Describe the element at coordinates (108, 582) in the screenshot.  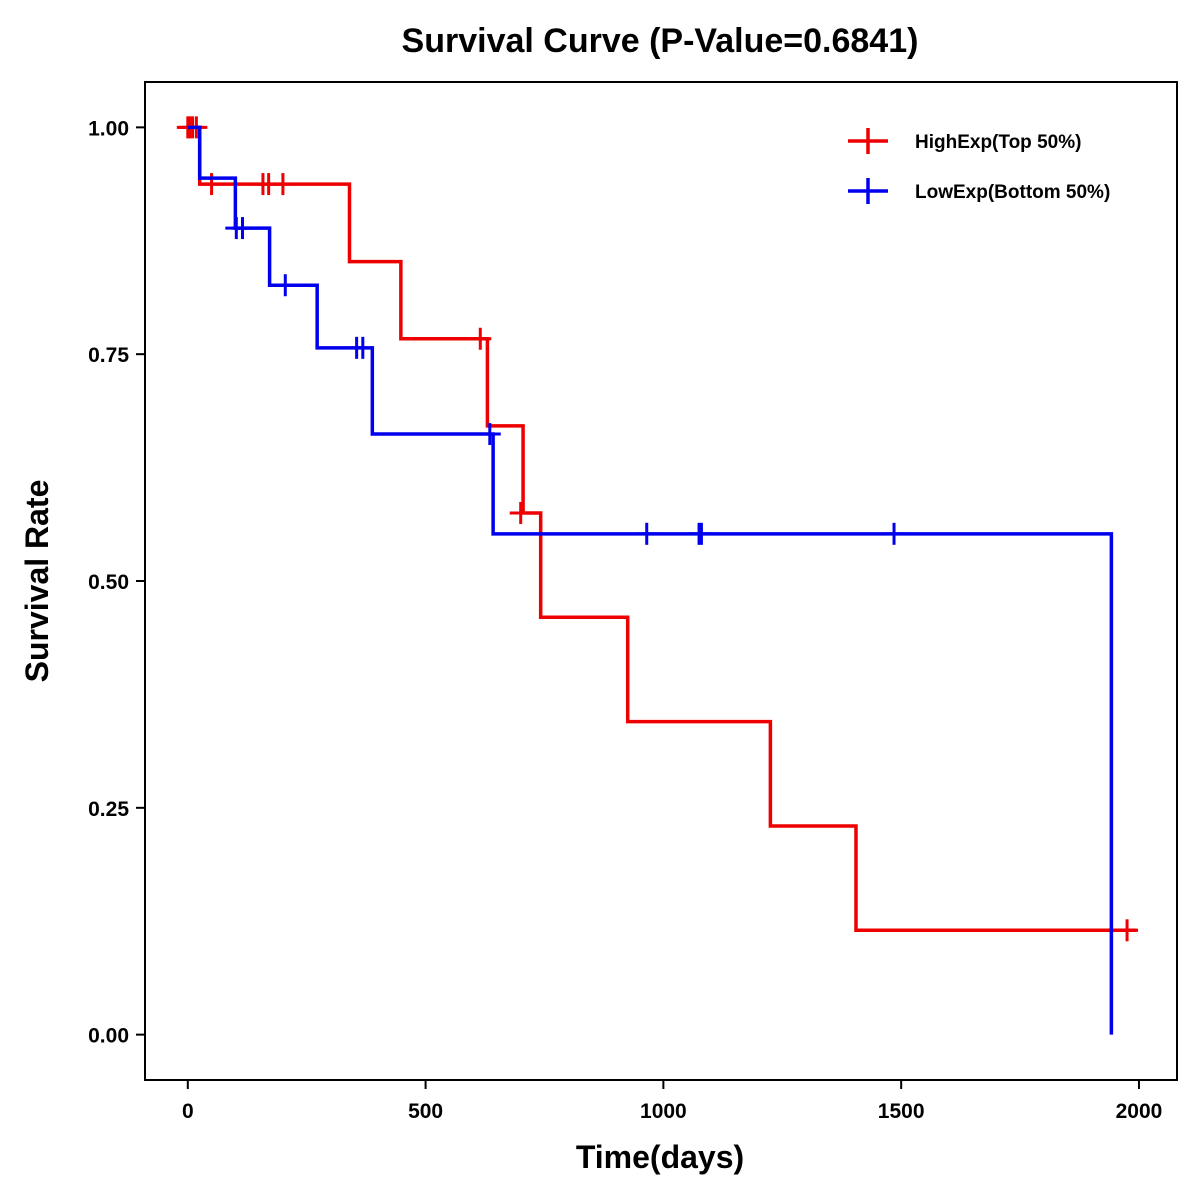
I see `y-tick-label: 0.50` at that location.